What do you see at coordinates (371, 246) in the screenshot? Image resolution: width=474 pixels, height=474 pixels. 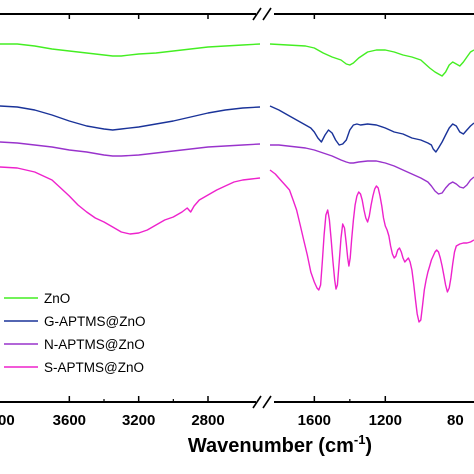 I see `series-line-s-aptms-zno-right` at bounding box center [371, 246].